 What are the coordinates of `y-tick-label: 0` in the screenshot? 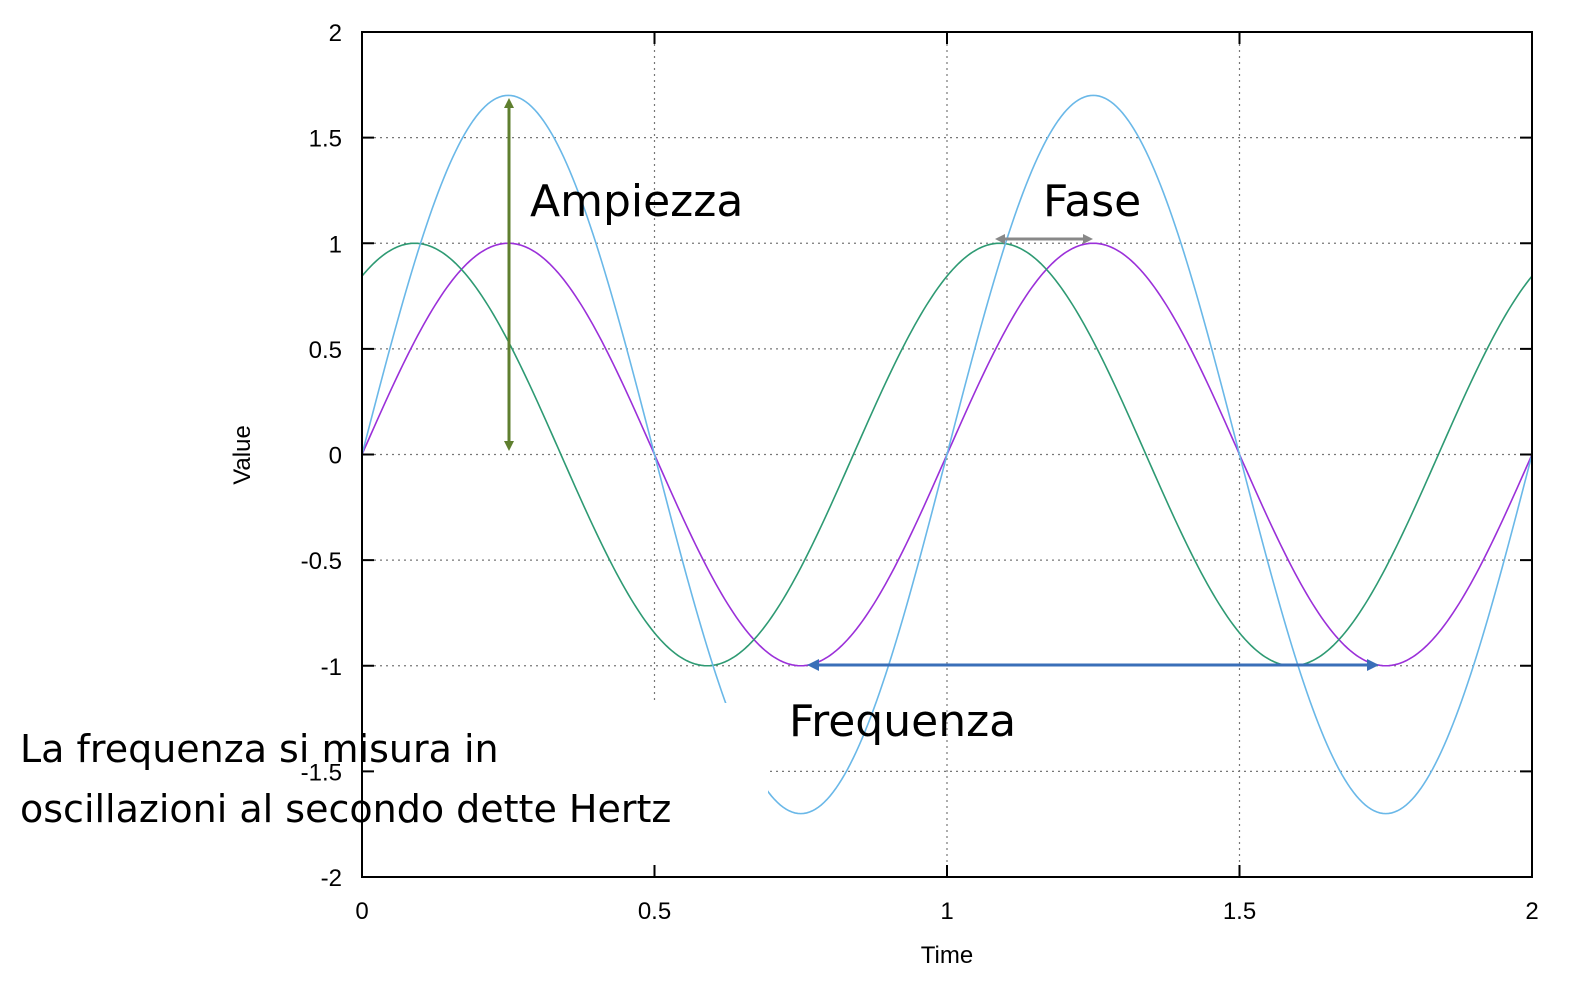 It's located at (335, 456).